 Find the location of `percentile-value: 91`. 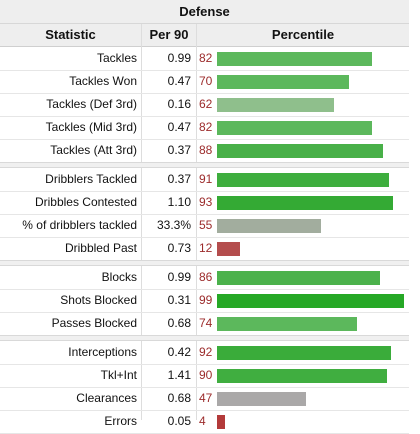

percentile-value: 91 is located at coordinates (206, 179).